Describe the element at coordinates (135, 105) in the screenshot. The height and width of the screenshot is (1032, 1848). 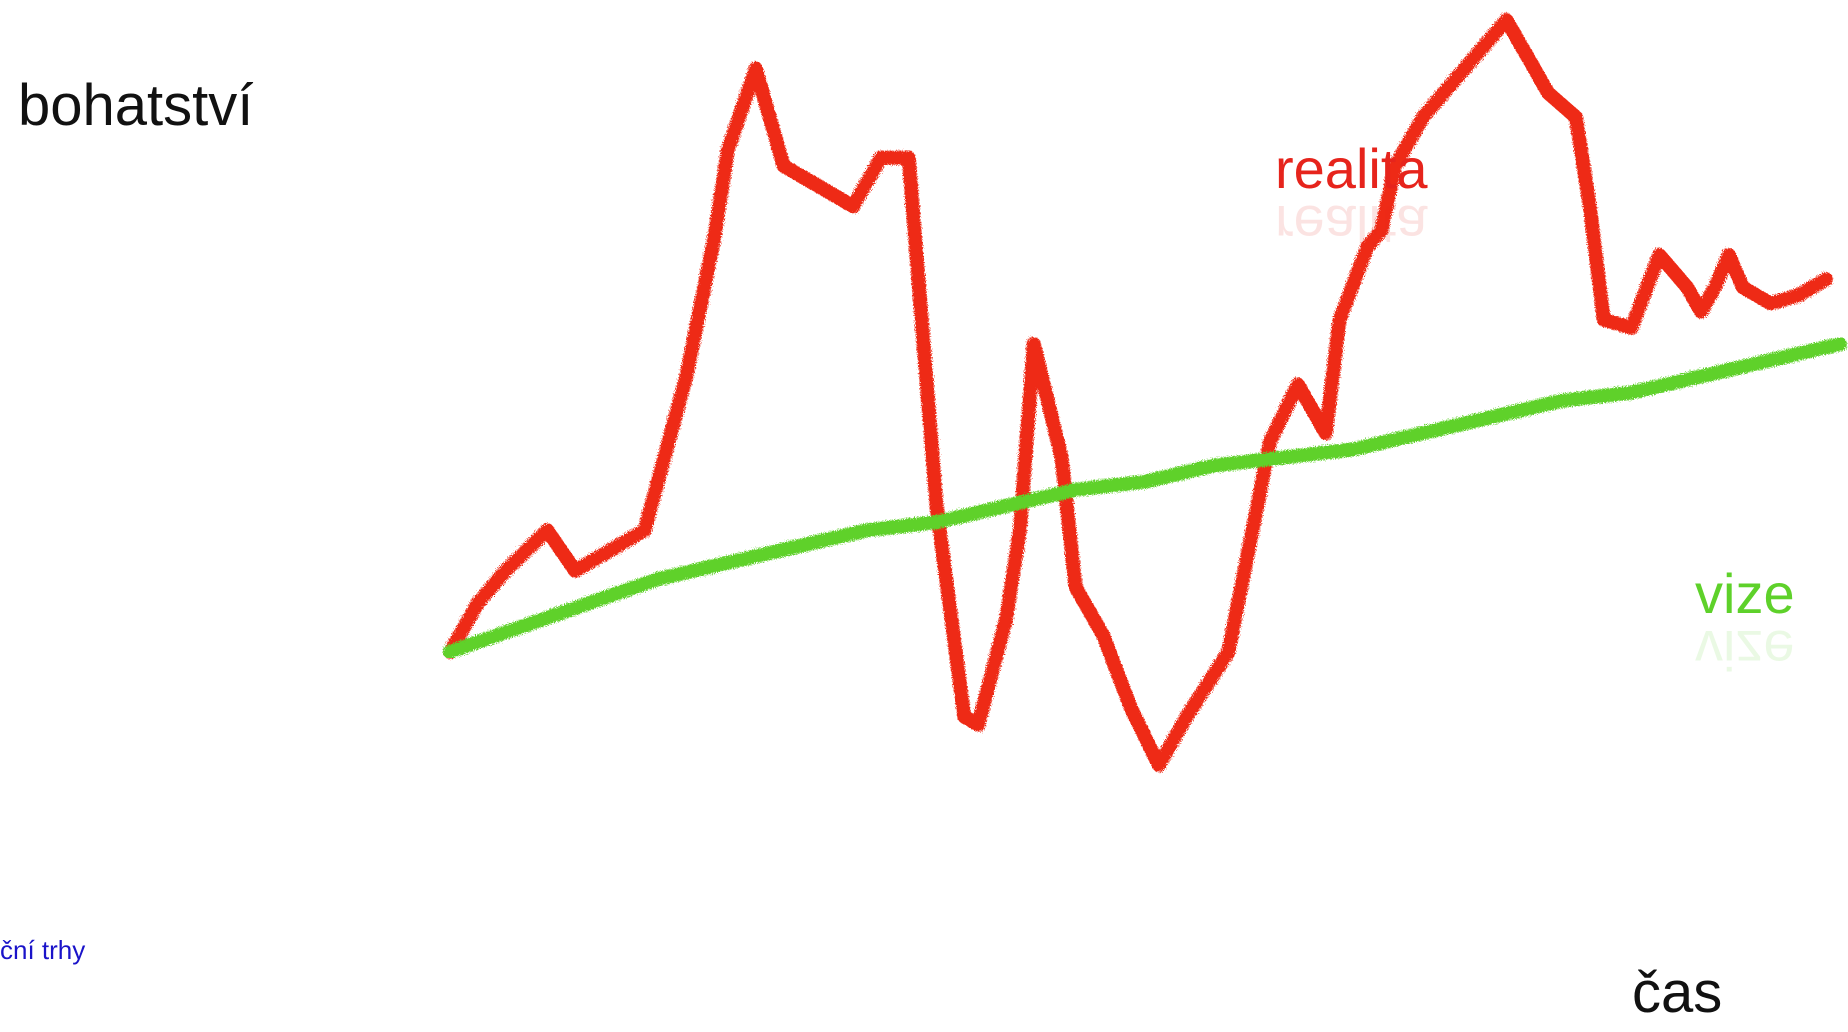
I see `y-axis-label: bohatství` at that location.